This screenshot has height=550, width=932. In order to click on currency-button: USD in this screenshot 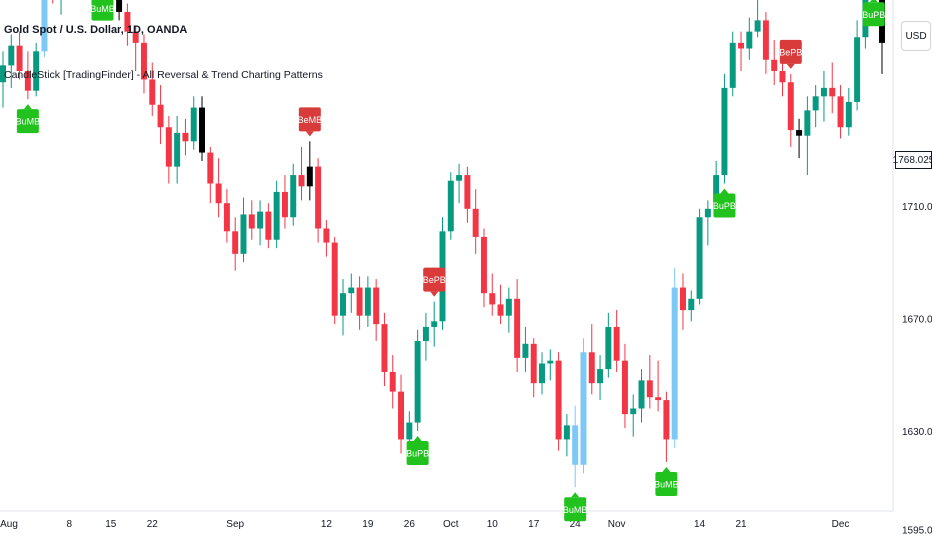, I will do `click(916, 36)`.